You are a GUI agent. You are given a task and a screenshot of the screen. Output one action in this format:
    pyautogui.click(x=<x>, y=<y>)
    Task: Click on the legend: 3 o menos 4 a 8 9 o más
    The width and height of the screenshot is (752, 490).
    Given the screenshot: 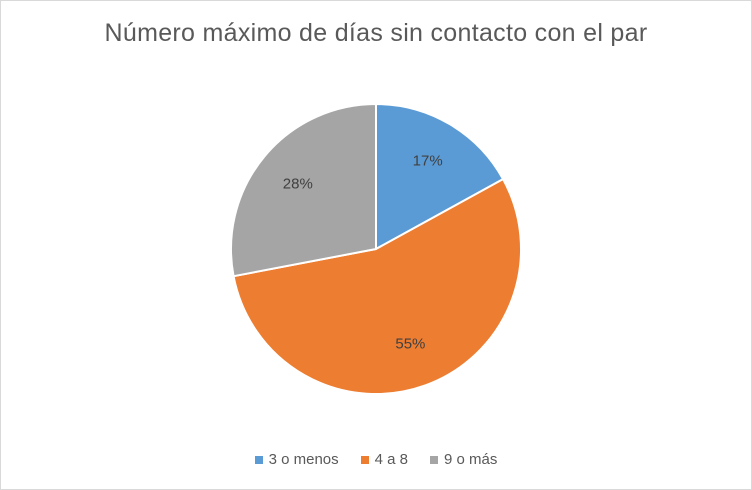 What is the action you would take?
    pyautogui.click(x=376, y=459)
    